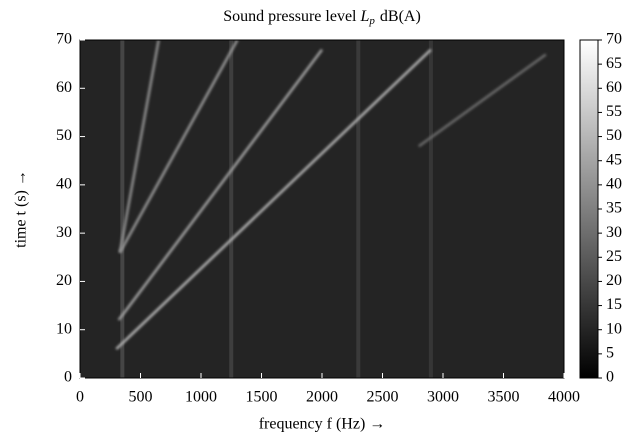  I want to click on colorbar-tick-label: 15, so click(614, 304).